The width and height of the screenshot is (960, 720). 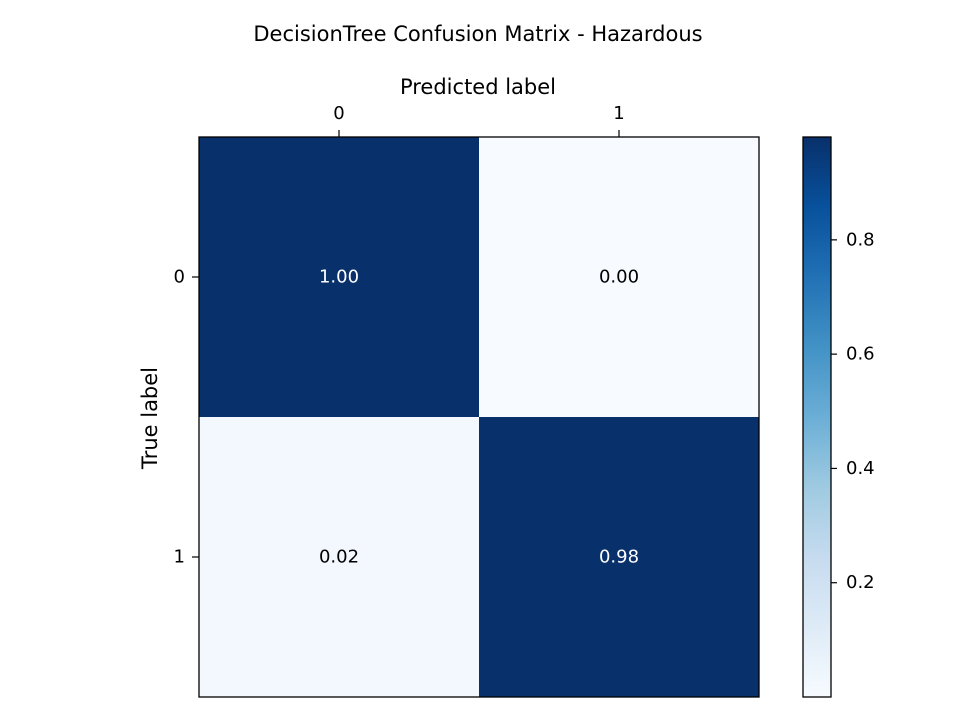 What do you see at coordinates (179, 277) in the screenshot?
I see `y-tick-label: 0` at bounding box center [179, 277].